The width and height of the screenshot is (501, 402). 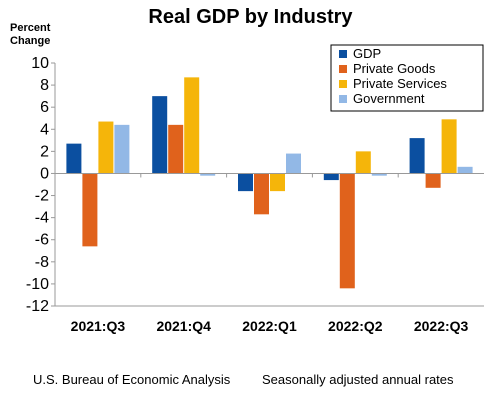 I want to click on legend-label: Government, so click(x=389, y=98).